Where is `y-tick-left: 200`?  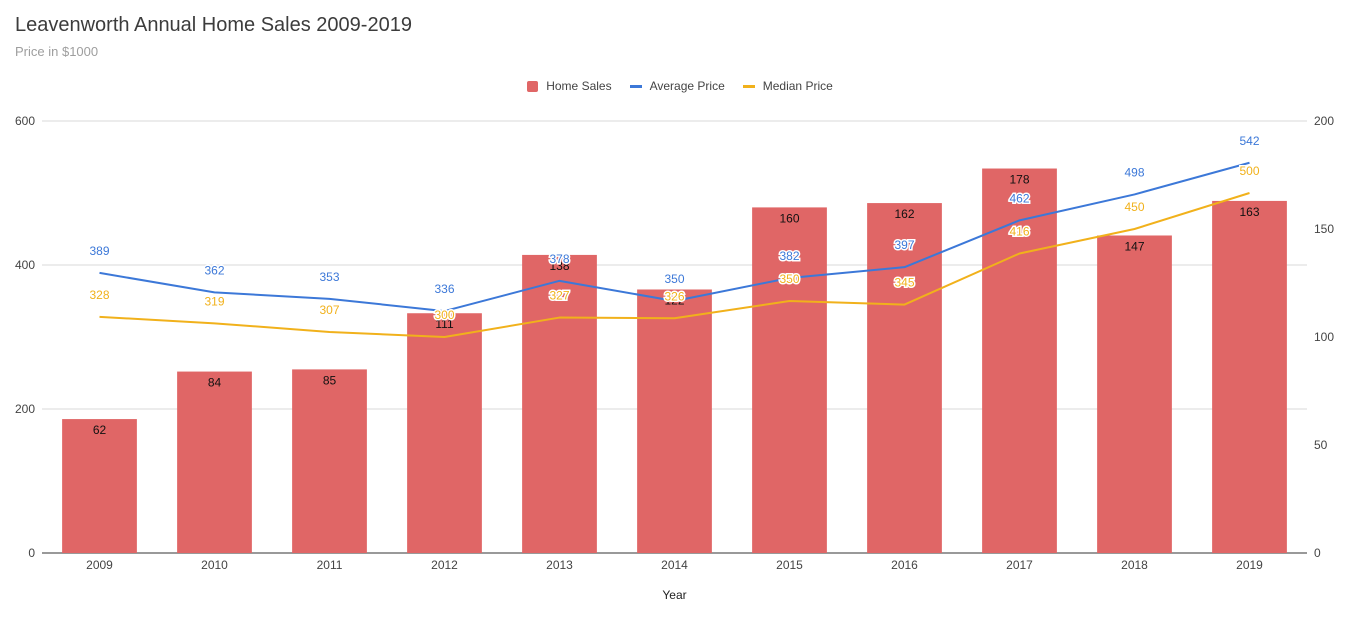 y-tick-left: 200 is located at coordinates (25, 409).